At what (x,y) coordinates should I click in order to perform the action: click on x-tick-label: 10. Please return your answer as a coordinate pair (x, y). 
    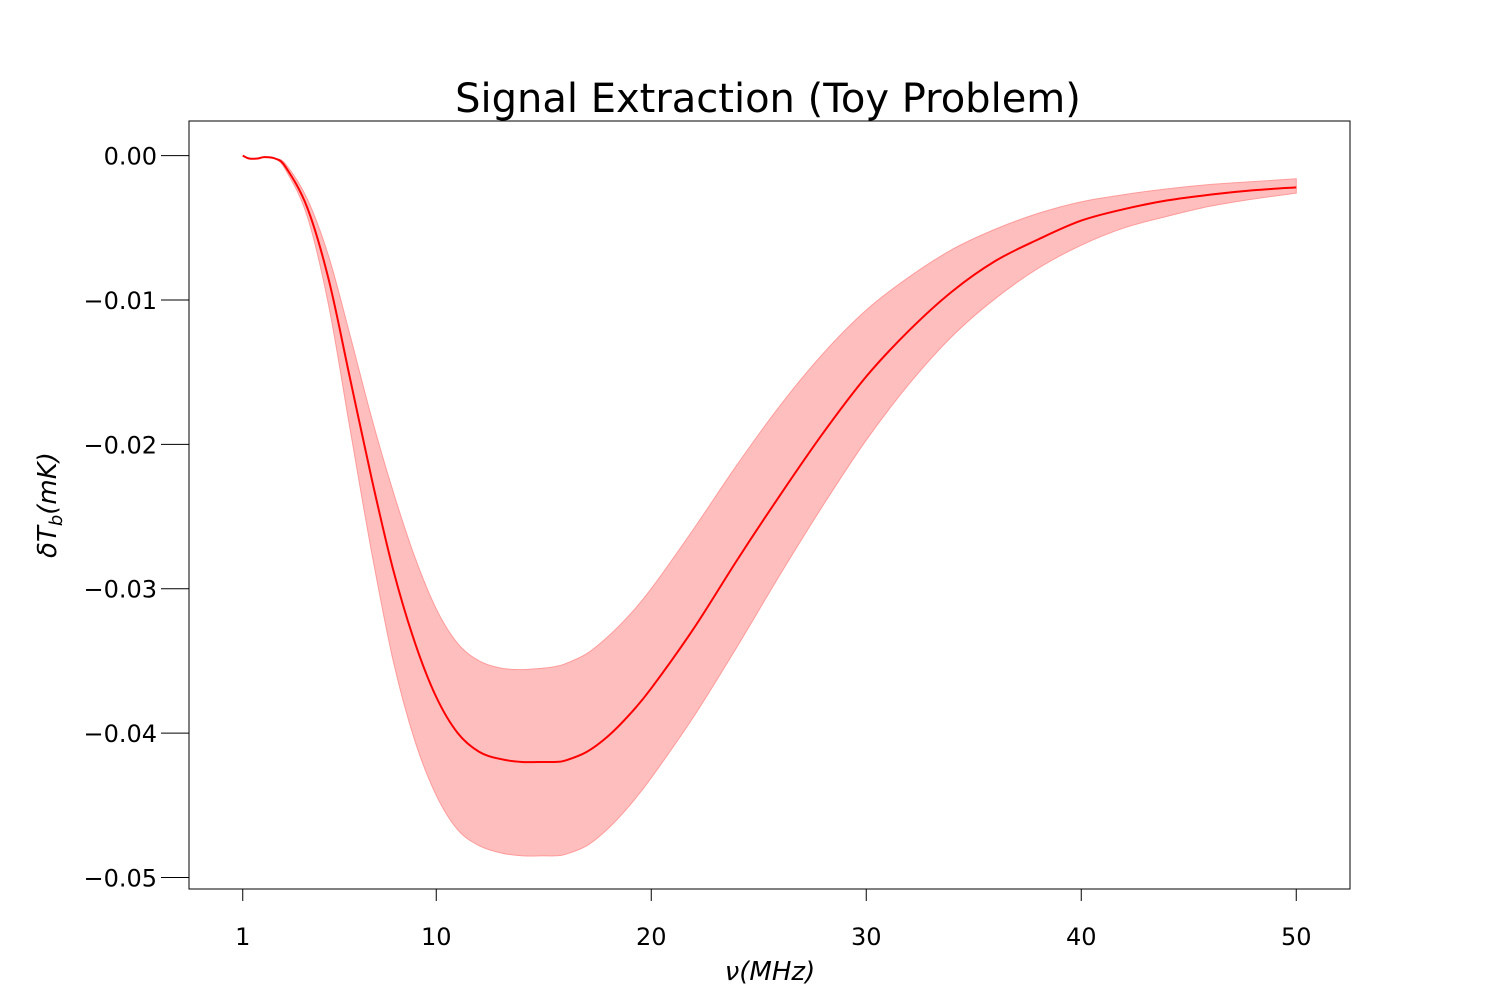
    Looking at the image, I should click on (436, 937).